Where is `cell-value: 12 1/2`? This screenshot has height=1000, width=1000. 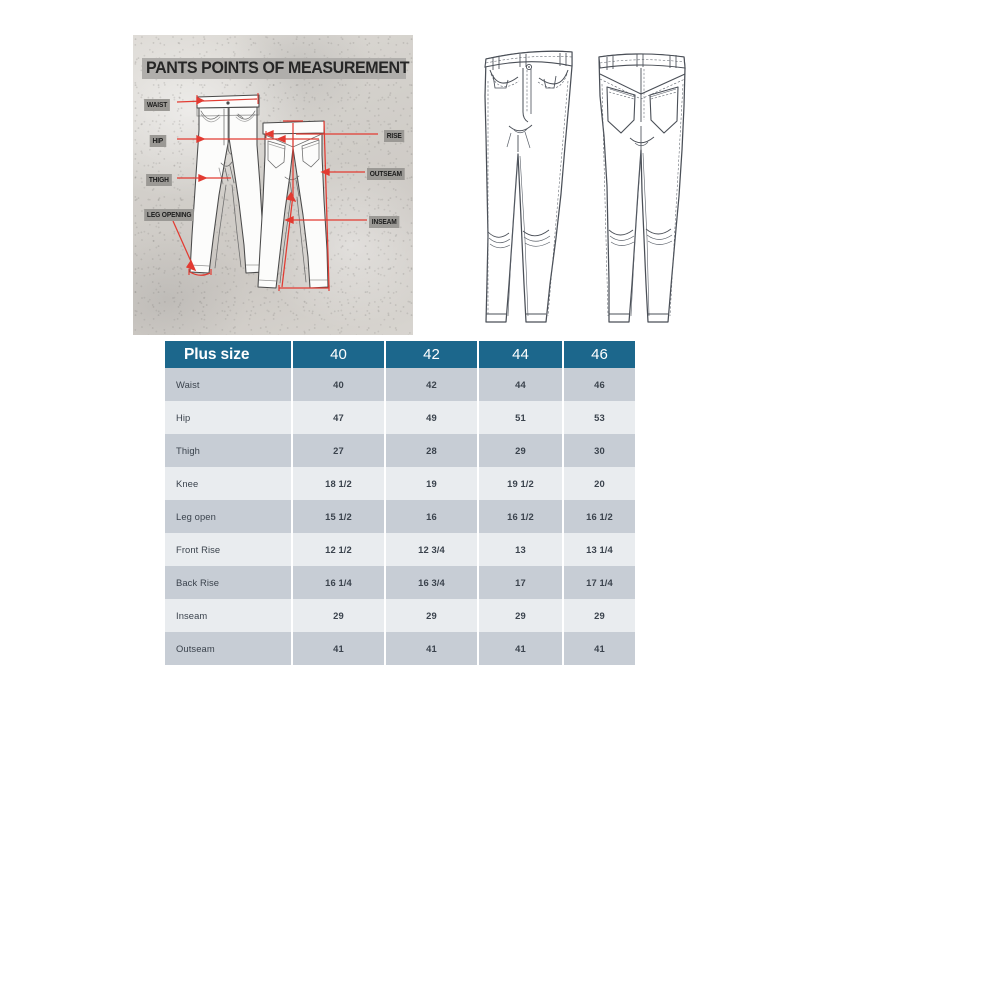
cell-value: 12 1/2 is located at coordinates (339, 549).